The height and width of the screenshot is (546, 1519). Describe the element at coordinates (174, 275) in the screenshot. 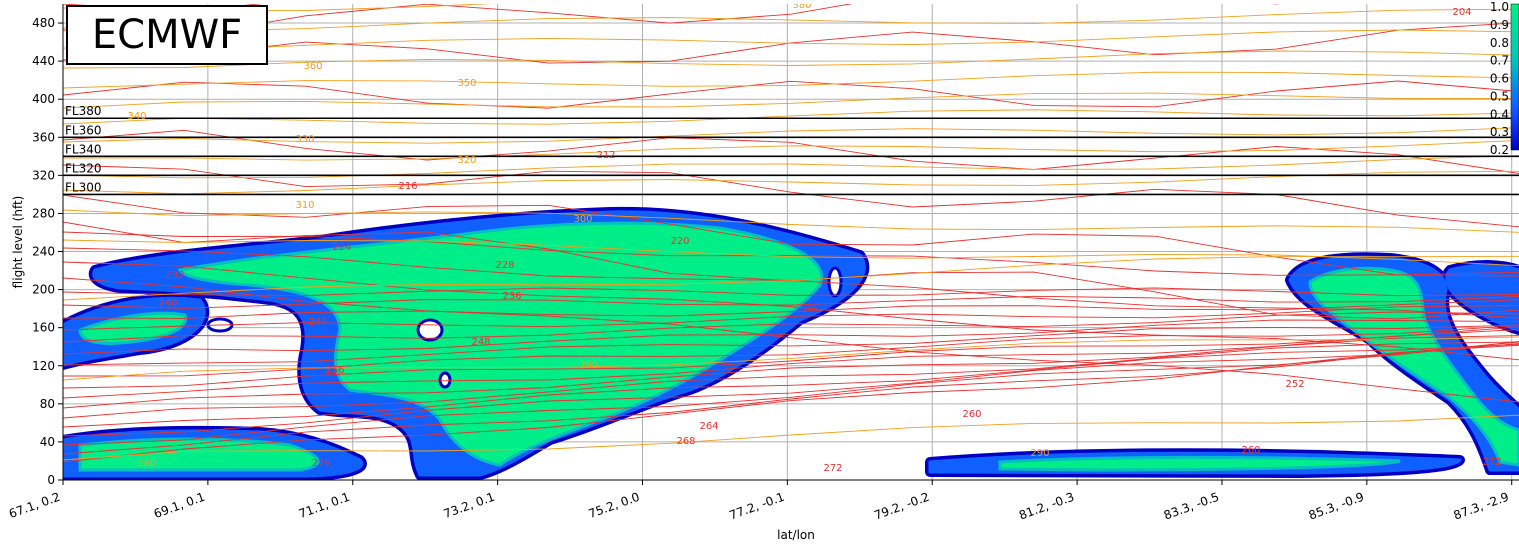

I see `temperature-label: 232` at that location.